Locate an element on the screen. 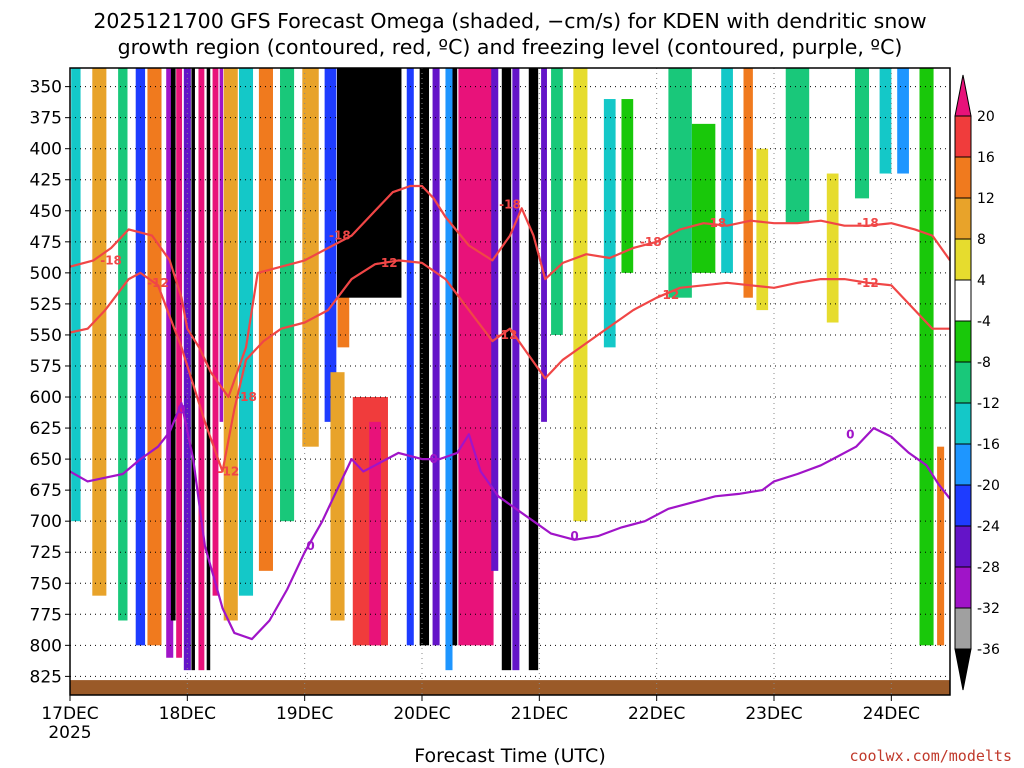 Image resolution: width=1024 pixels, height=768 pixels. x-axis-label: Forecast Time (UTC) is located at coordinates (509, 756).